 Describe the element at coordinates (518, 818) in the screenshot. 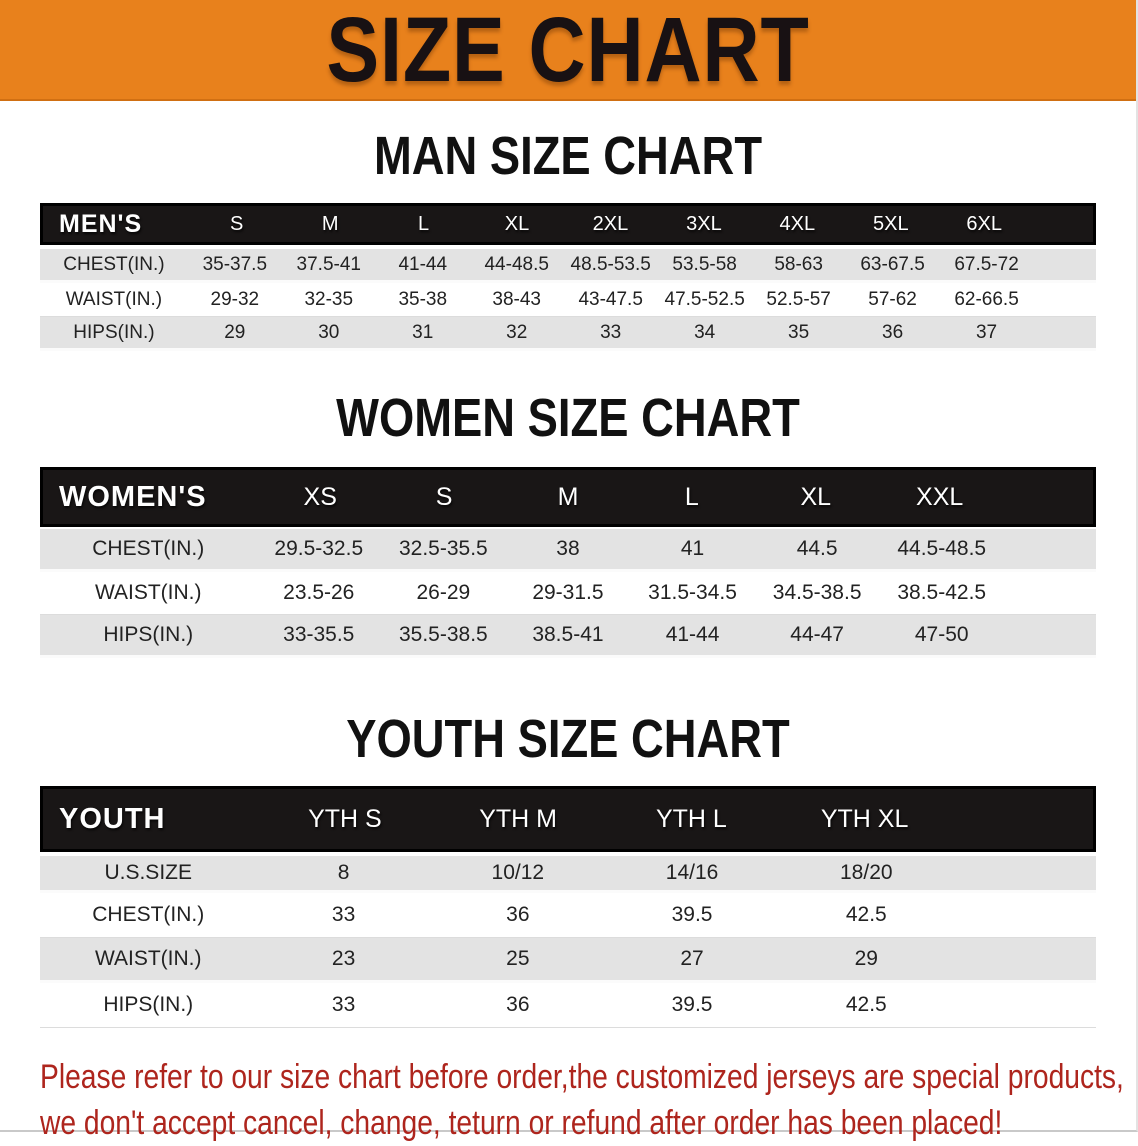

I see `size-column-header: YTH M` at that location.